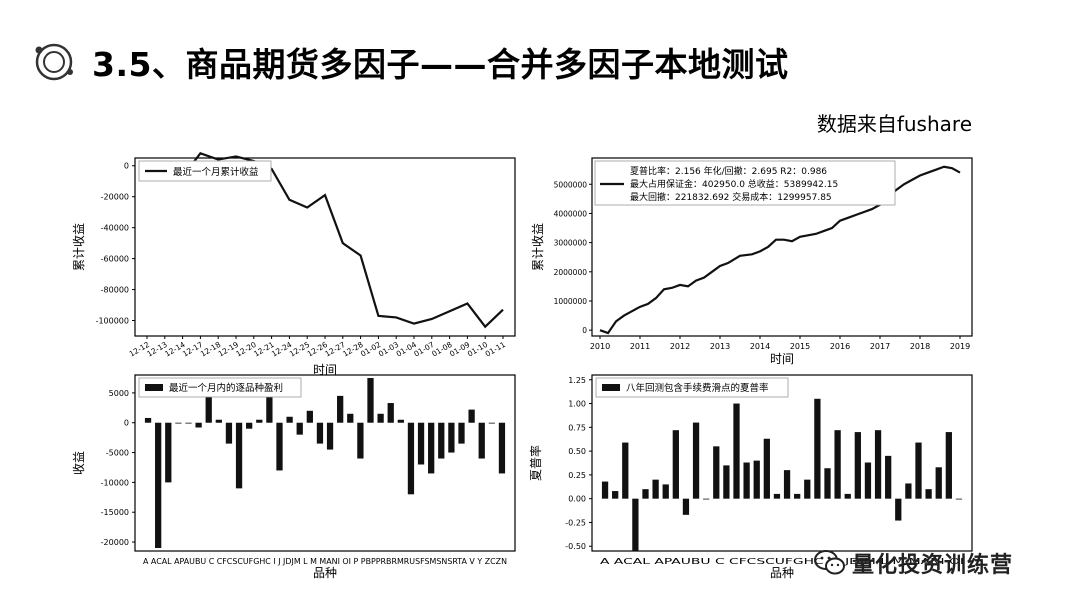 The image size is (1080, 608). I want to click on x-tick-label: 01-11, so click(496, 349).